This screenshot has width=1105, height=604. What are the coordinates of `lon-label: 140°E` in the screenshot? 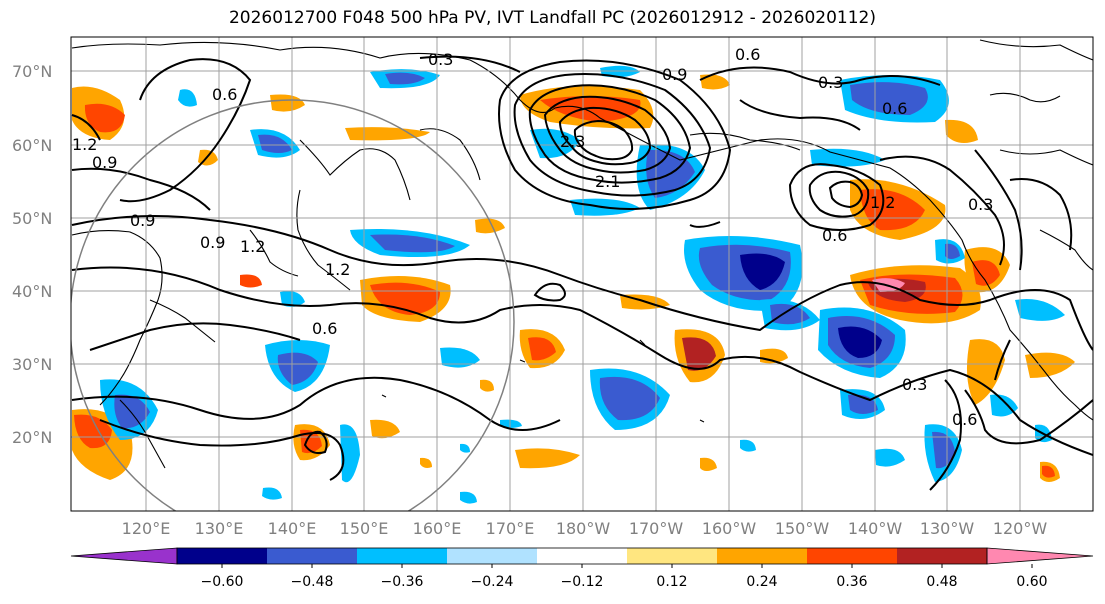 It's located at (292, 528).